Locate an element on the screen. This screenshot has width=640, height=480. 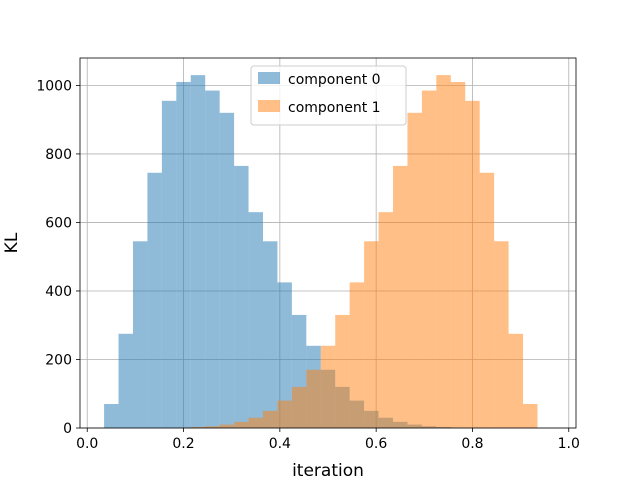
x-tick-label: 0.6 is located at coordinates (376, 444).